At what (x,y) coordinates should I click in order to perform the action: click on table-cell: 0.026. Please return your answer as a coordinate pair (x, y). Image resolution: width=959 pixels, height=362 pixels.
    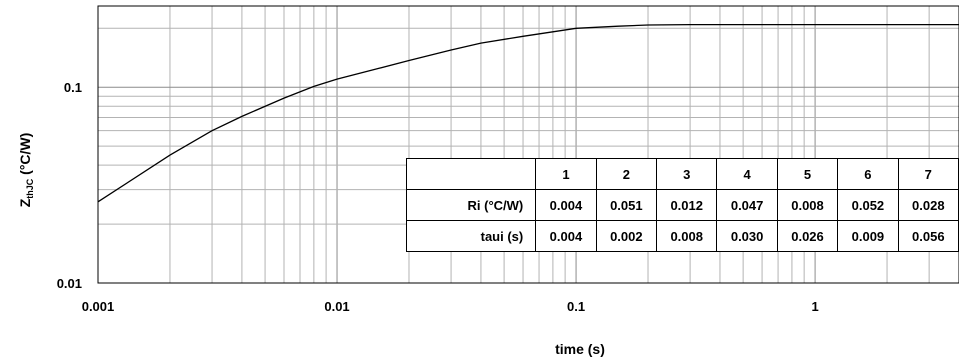
    Looking at the image, I should click on (807, 236).